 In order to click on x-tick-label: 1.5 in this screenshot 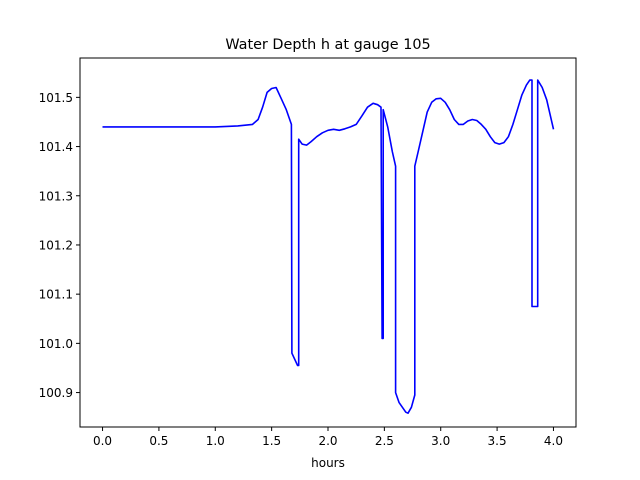, I will do `click(271, 441)`.